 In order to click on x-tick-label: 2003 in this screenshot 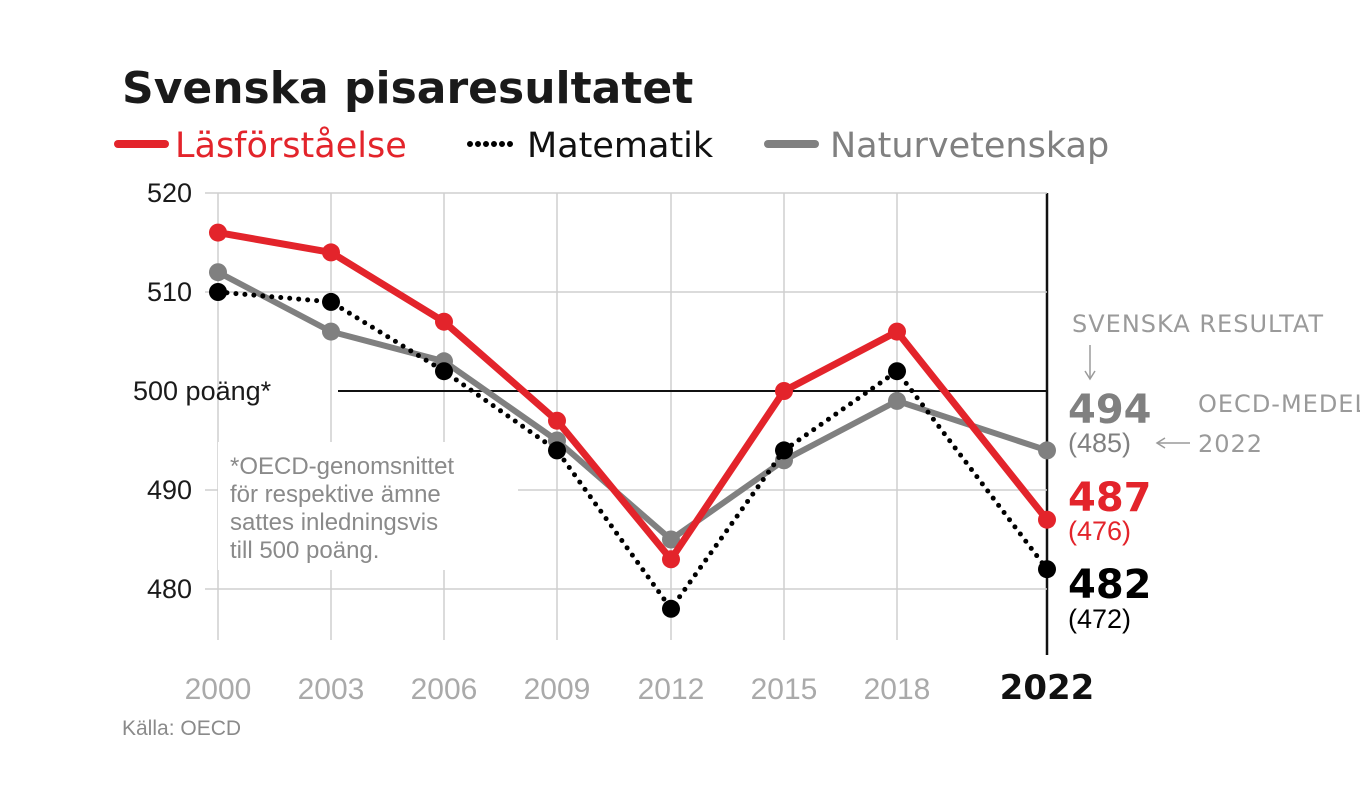, I will do `click(331, 689)`.